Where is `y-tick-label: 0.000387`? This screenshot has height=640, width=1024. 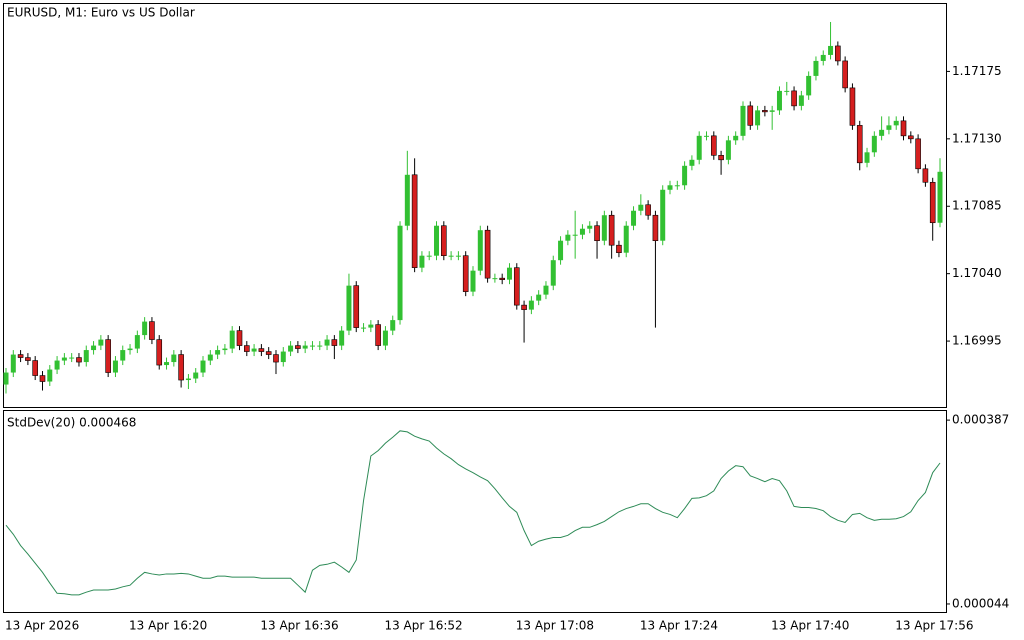
y-tick-label: 0.000387 is located at coordinates (980, 420).